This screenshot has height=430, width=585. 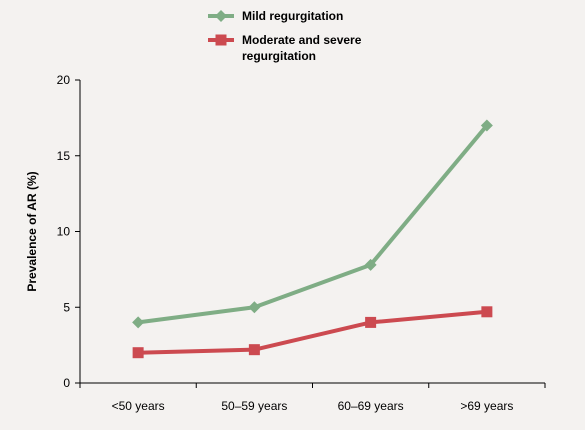 What do you see at coordinates (66, 383) in the screenshot?
I see `y-tick-label: 0` at bounding box center [66, 383].